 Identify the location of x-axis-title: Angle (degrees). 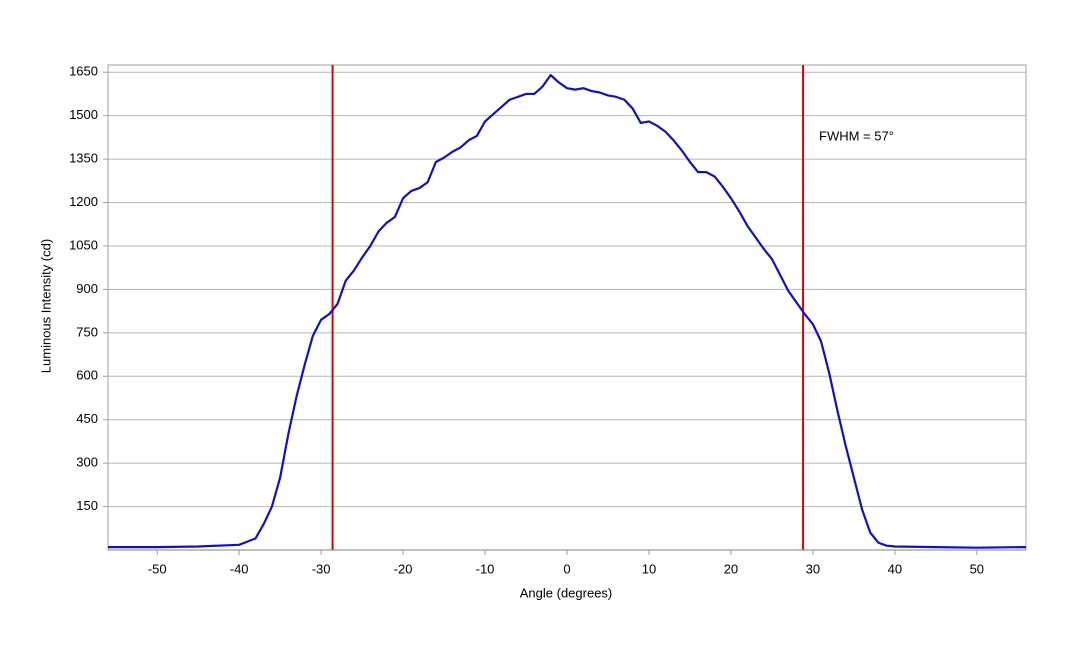
(566, 592).